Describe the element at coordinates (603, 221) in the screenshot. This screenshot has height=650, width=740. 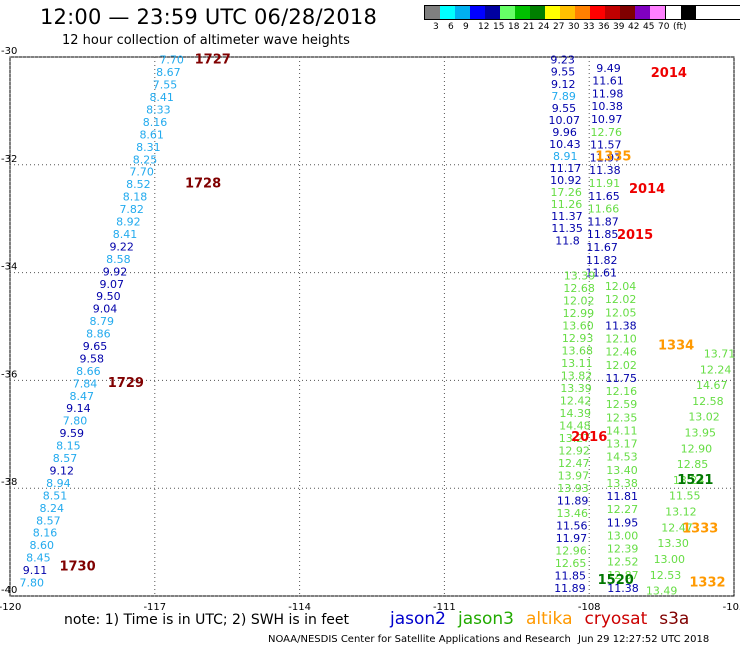
I see `wave-height-value: 11.87` at that location.